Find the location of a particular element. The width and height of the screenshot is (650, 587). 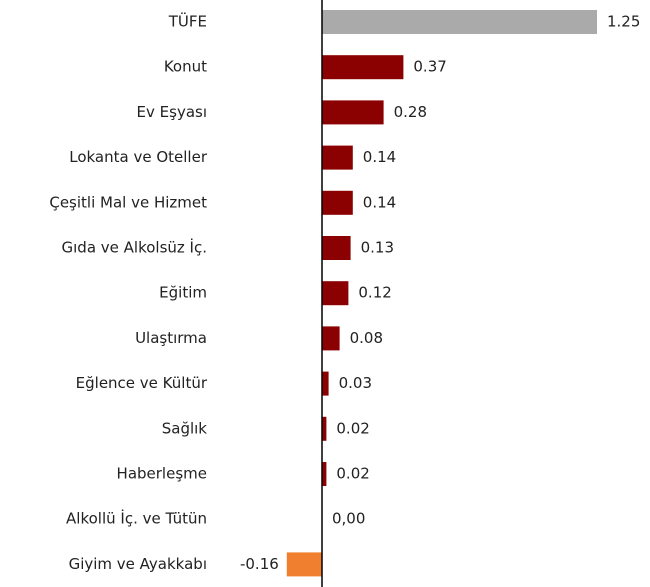

category-label: Sağlık is located at coordinates (185, 428).